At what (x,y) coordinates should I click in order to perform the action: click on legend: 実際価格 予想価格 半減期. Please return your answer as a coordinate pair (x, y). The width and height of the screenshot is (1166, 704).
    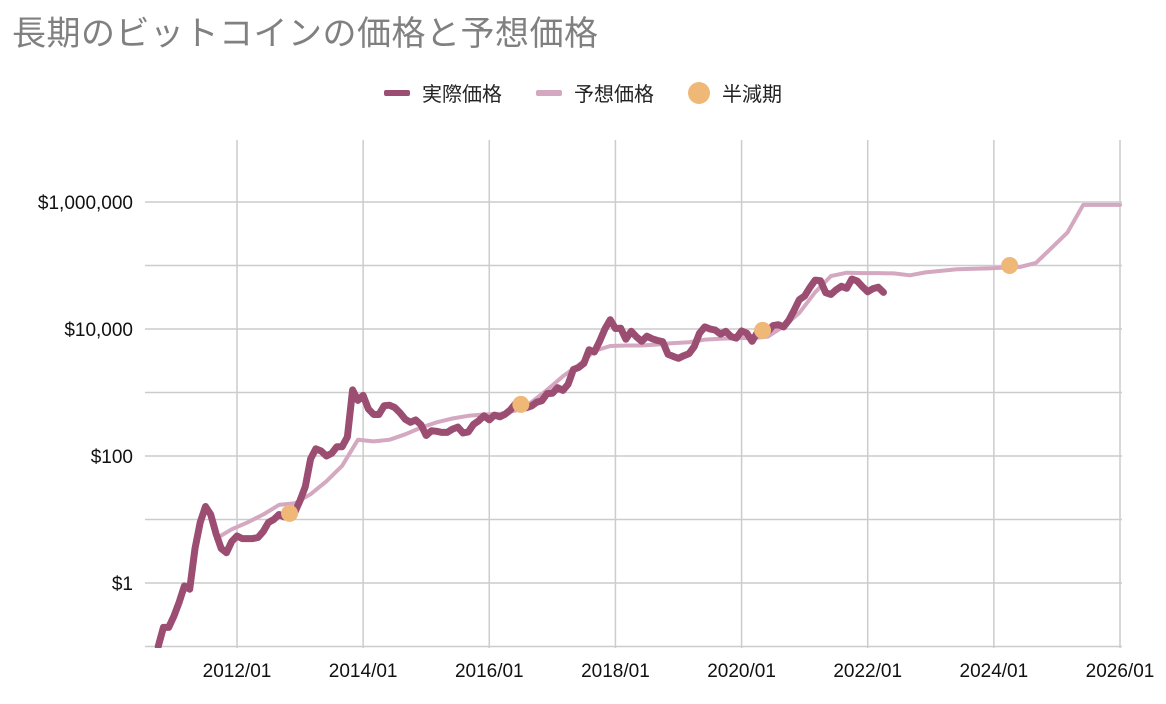
    Looking at the image, I should click on (583, 92).